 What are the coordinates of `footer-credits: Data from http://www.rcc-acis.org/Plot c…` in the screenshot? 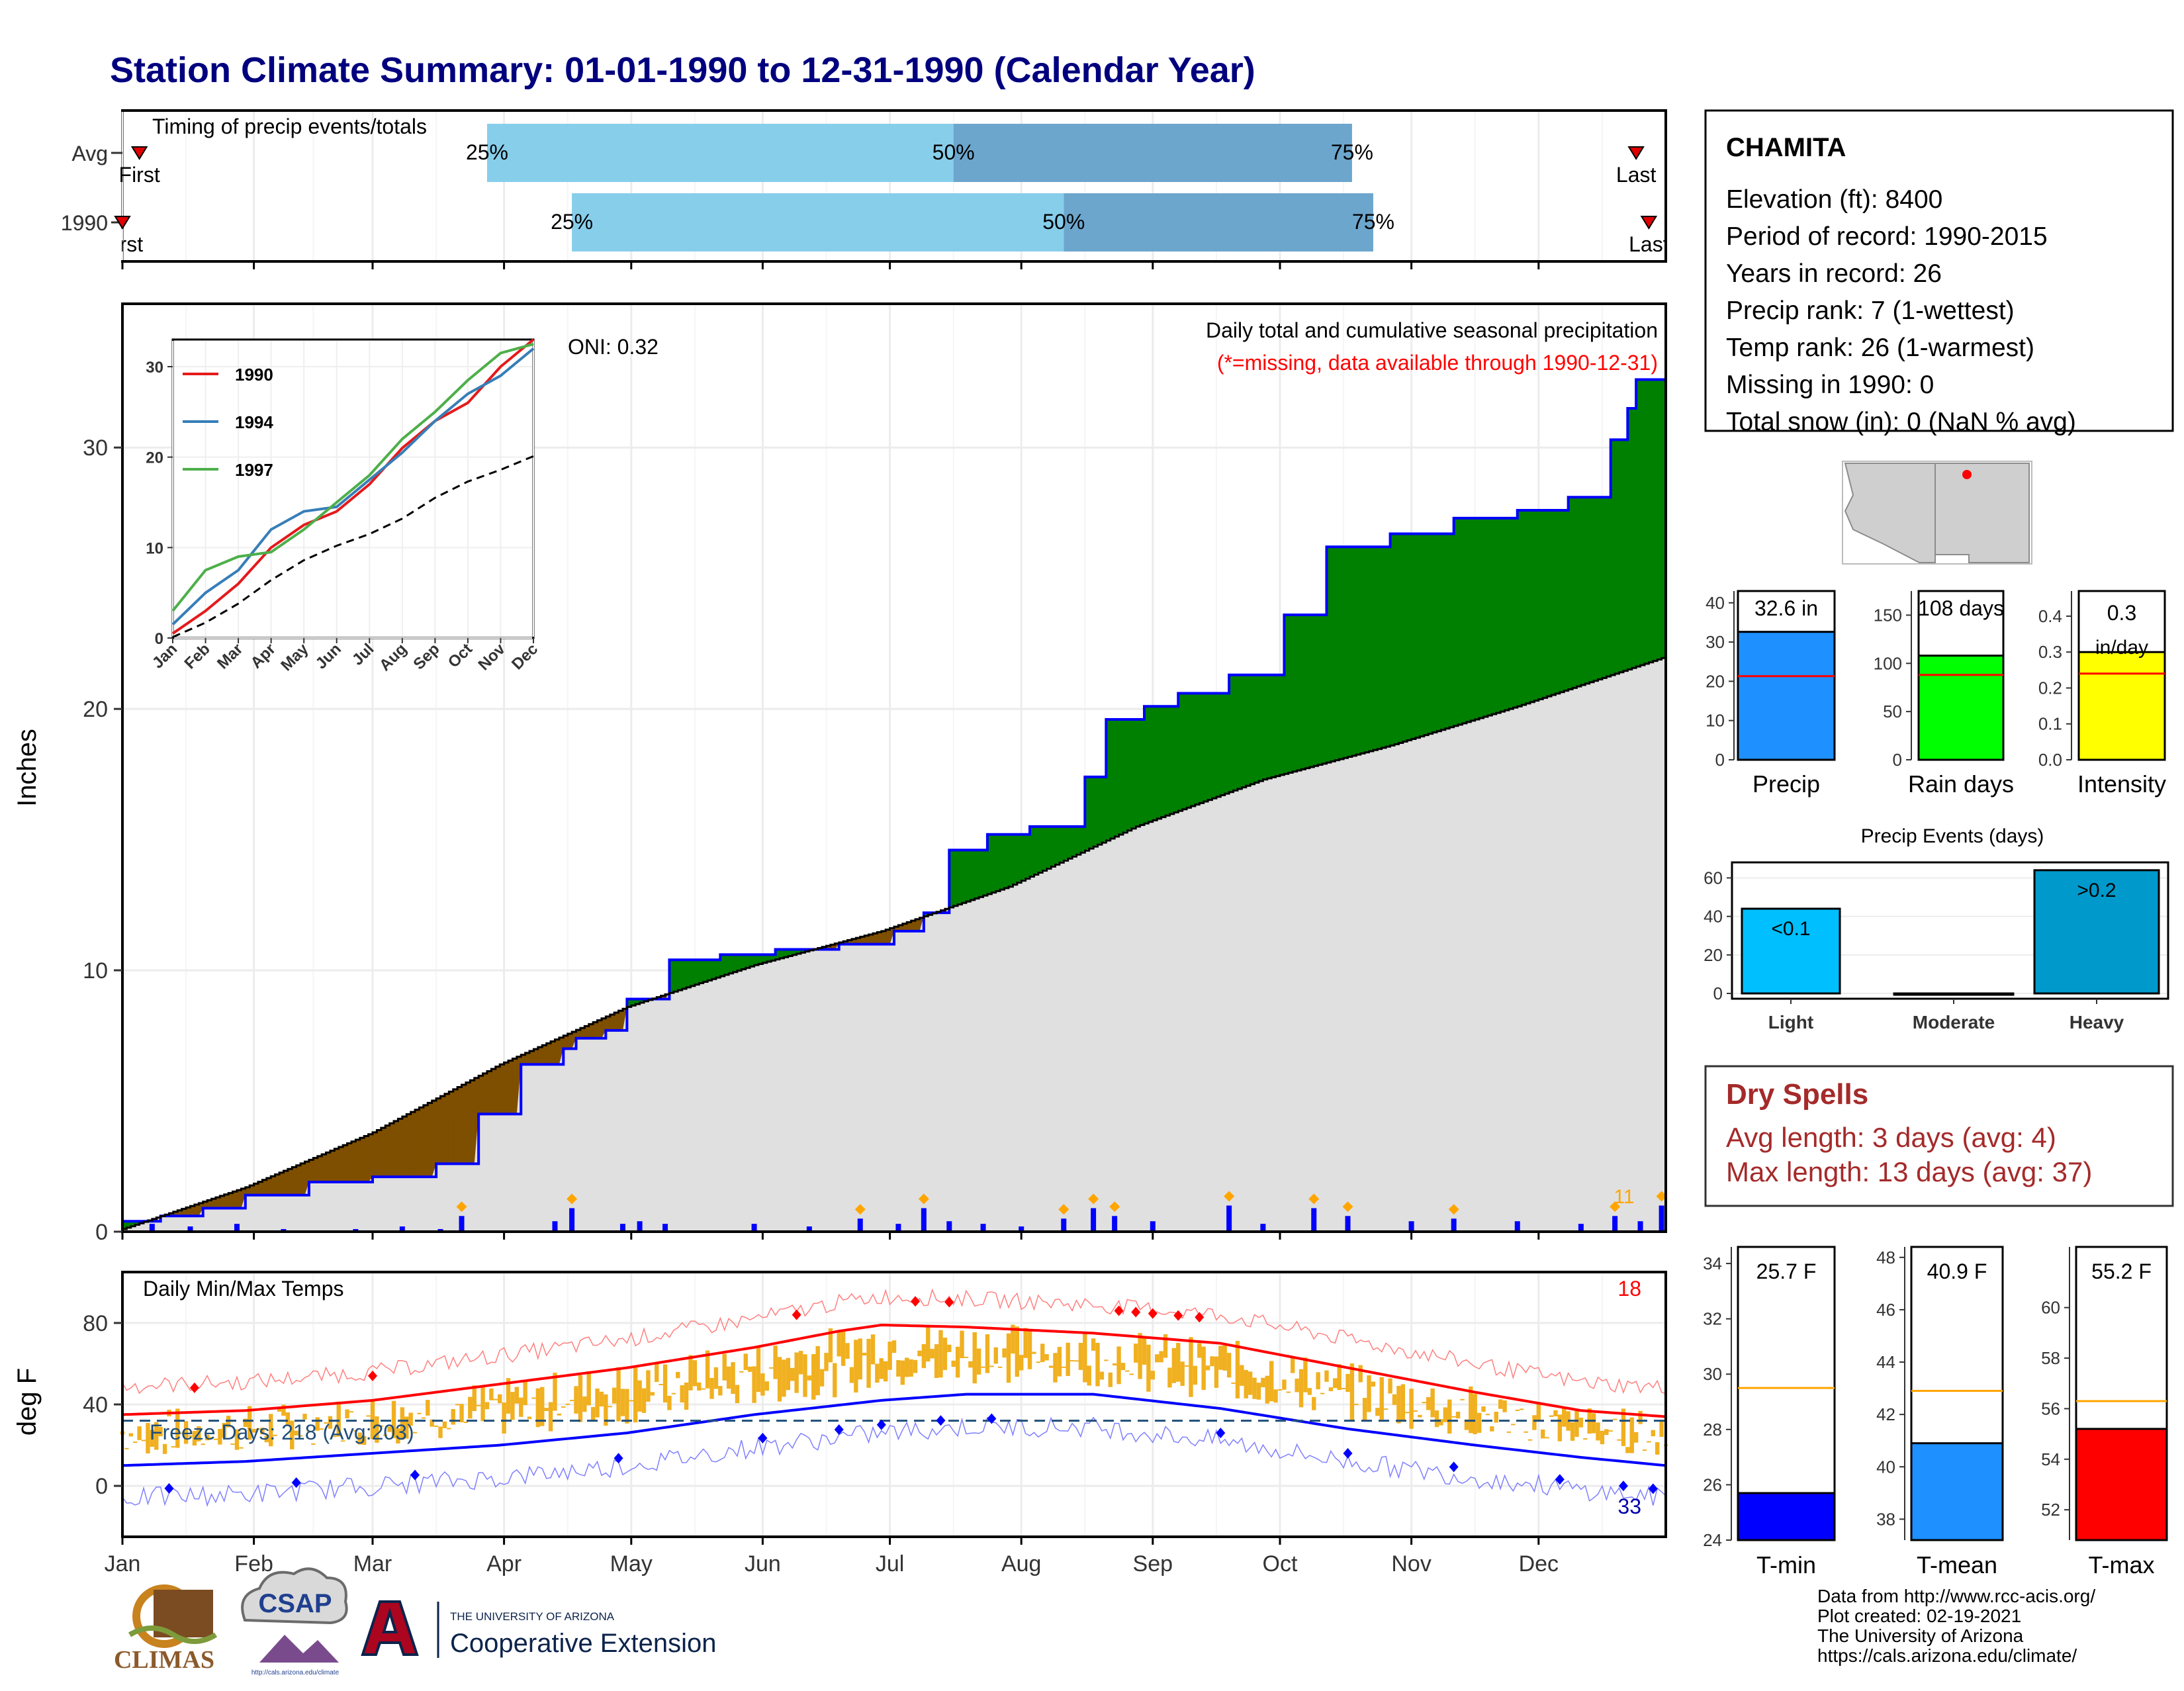 It's located at (1956, 1626).